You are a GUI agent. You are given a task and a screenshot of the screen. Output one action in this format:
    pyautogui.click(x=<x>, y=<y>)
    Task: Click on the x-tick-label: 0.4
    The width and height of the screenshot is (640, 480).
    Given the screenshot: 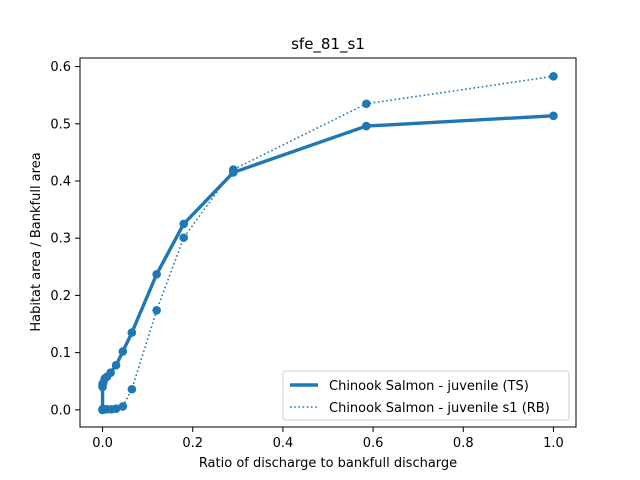 What is the action you would take?
    pyautogui.click(x=283, y=443)
    